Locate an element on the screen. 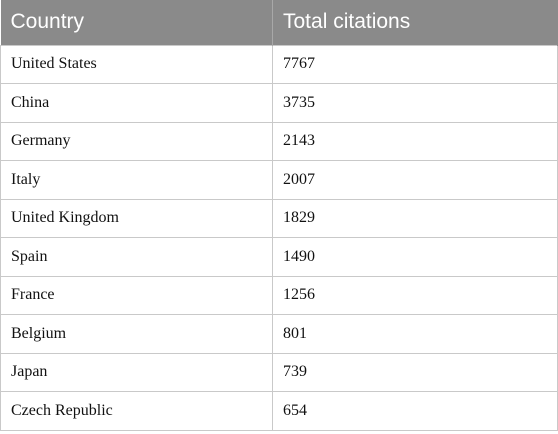 This screenshot has width=558, height=434. table-row: United Kingdom 1829 is located at coordinates (279, 218).